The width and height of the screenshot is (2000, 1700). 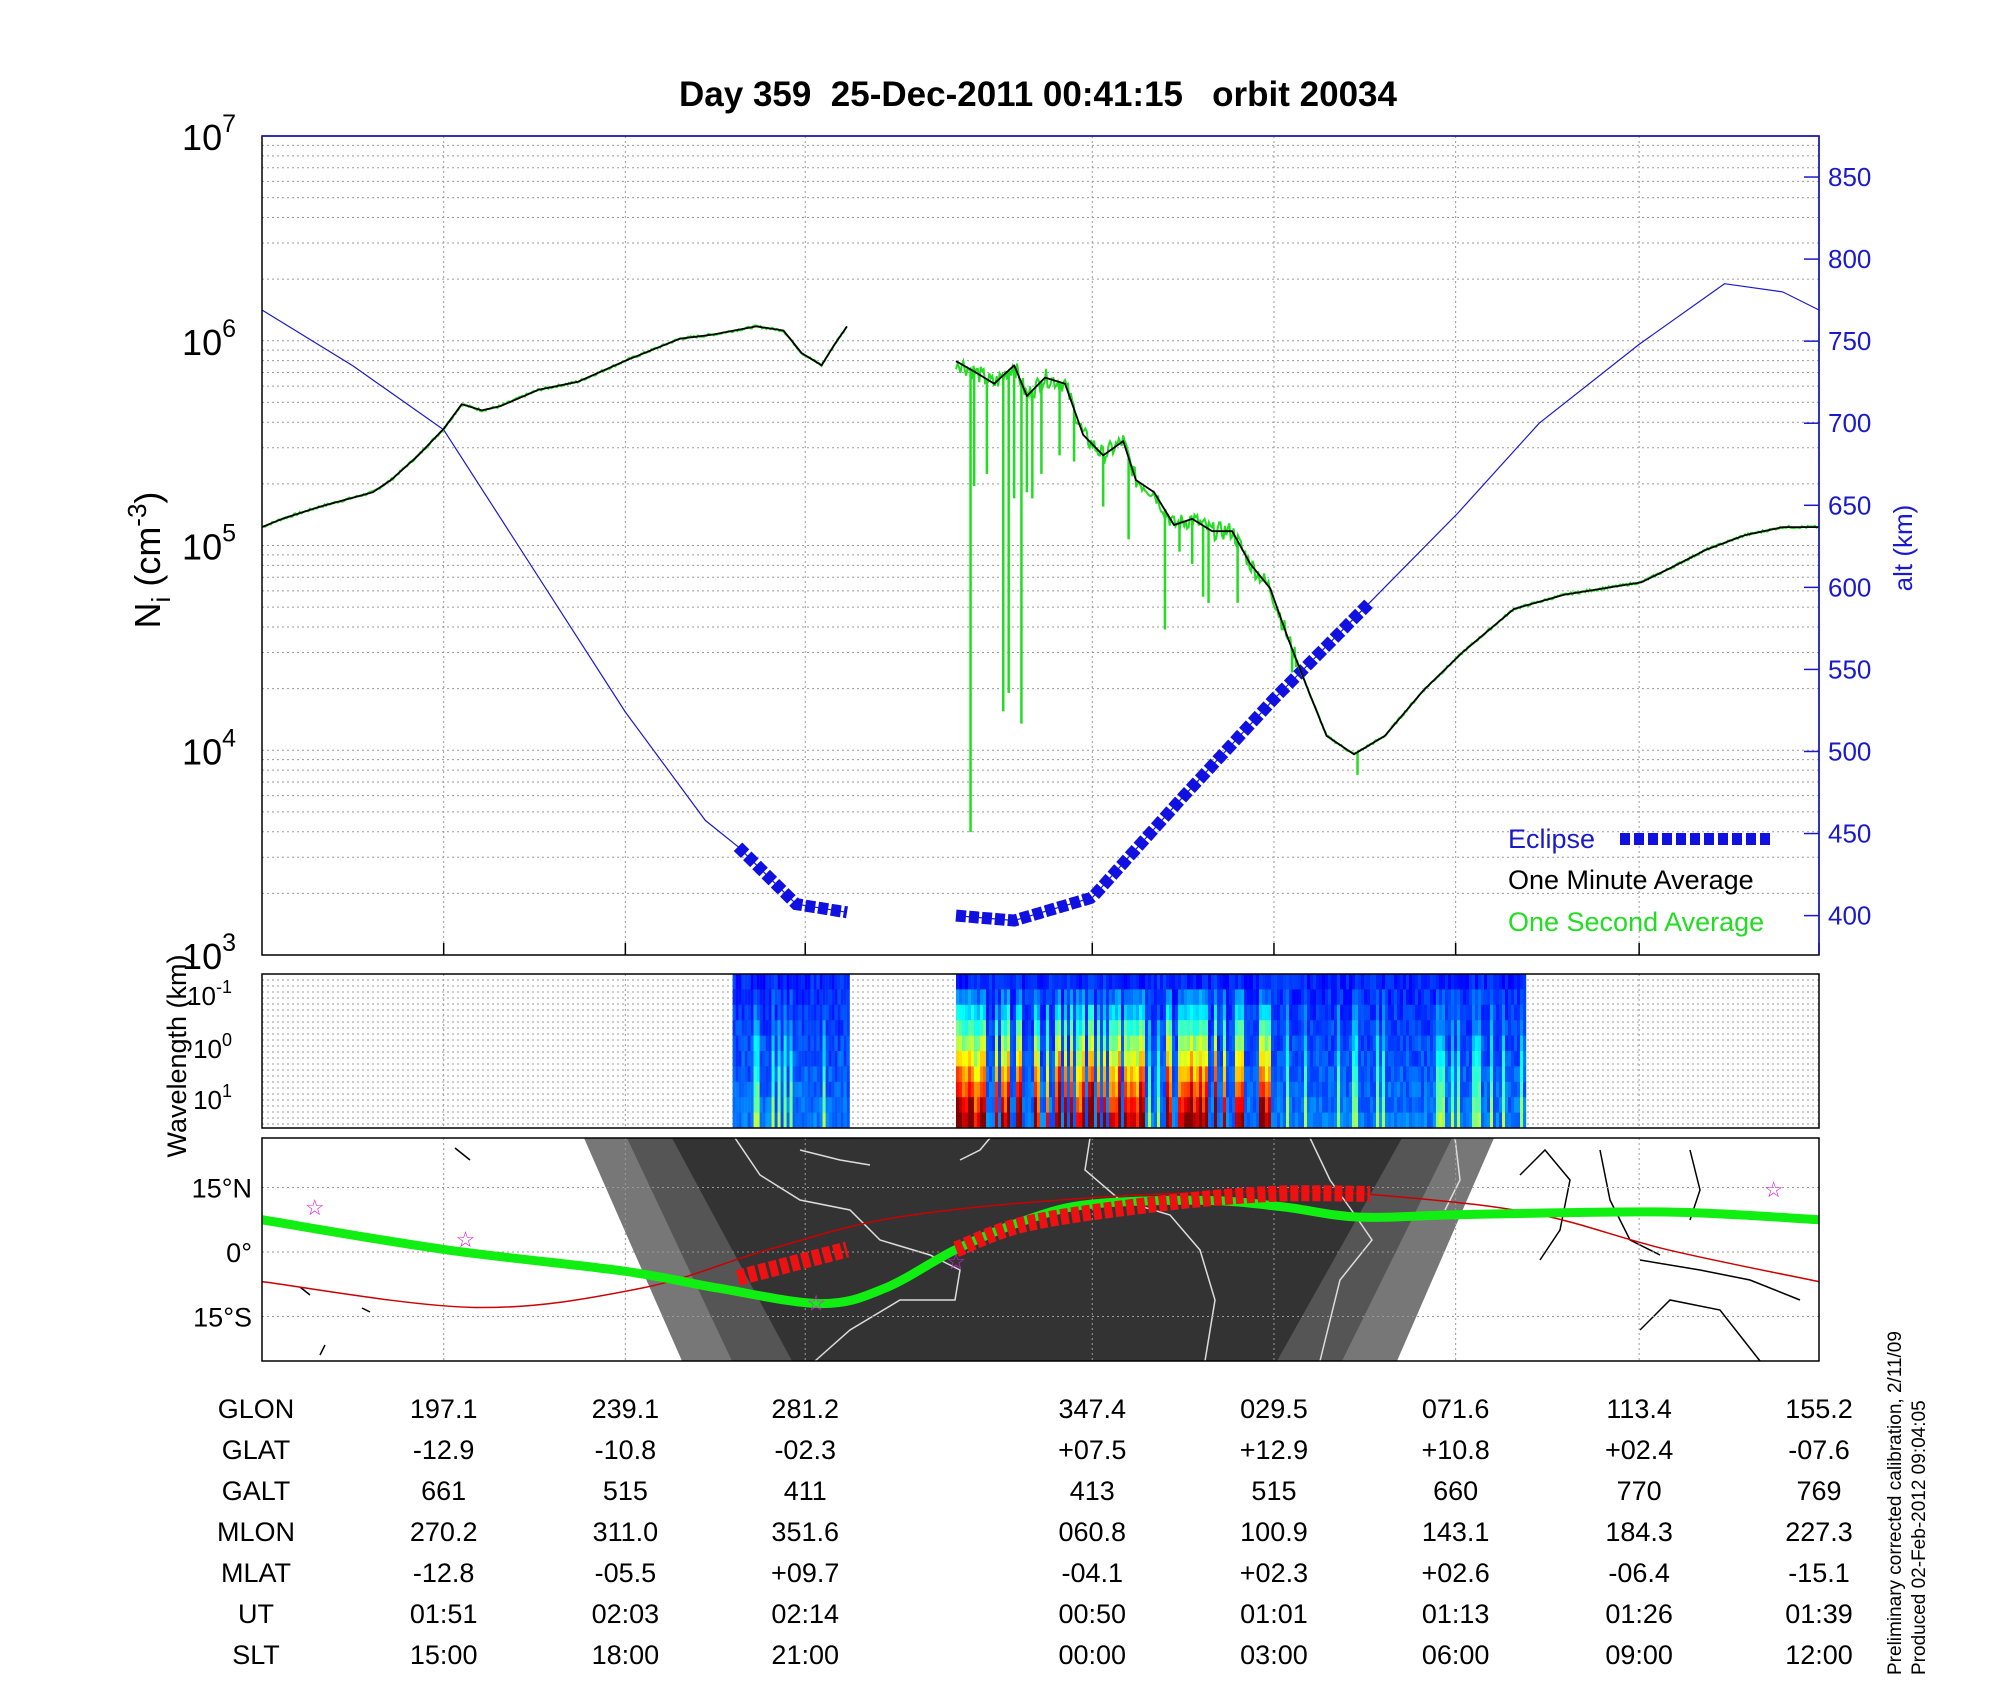 I want to click on ephemeris-row-label: GALT, so click(x=256, y=1491).